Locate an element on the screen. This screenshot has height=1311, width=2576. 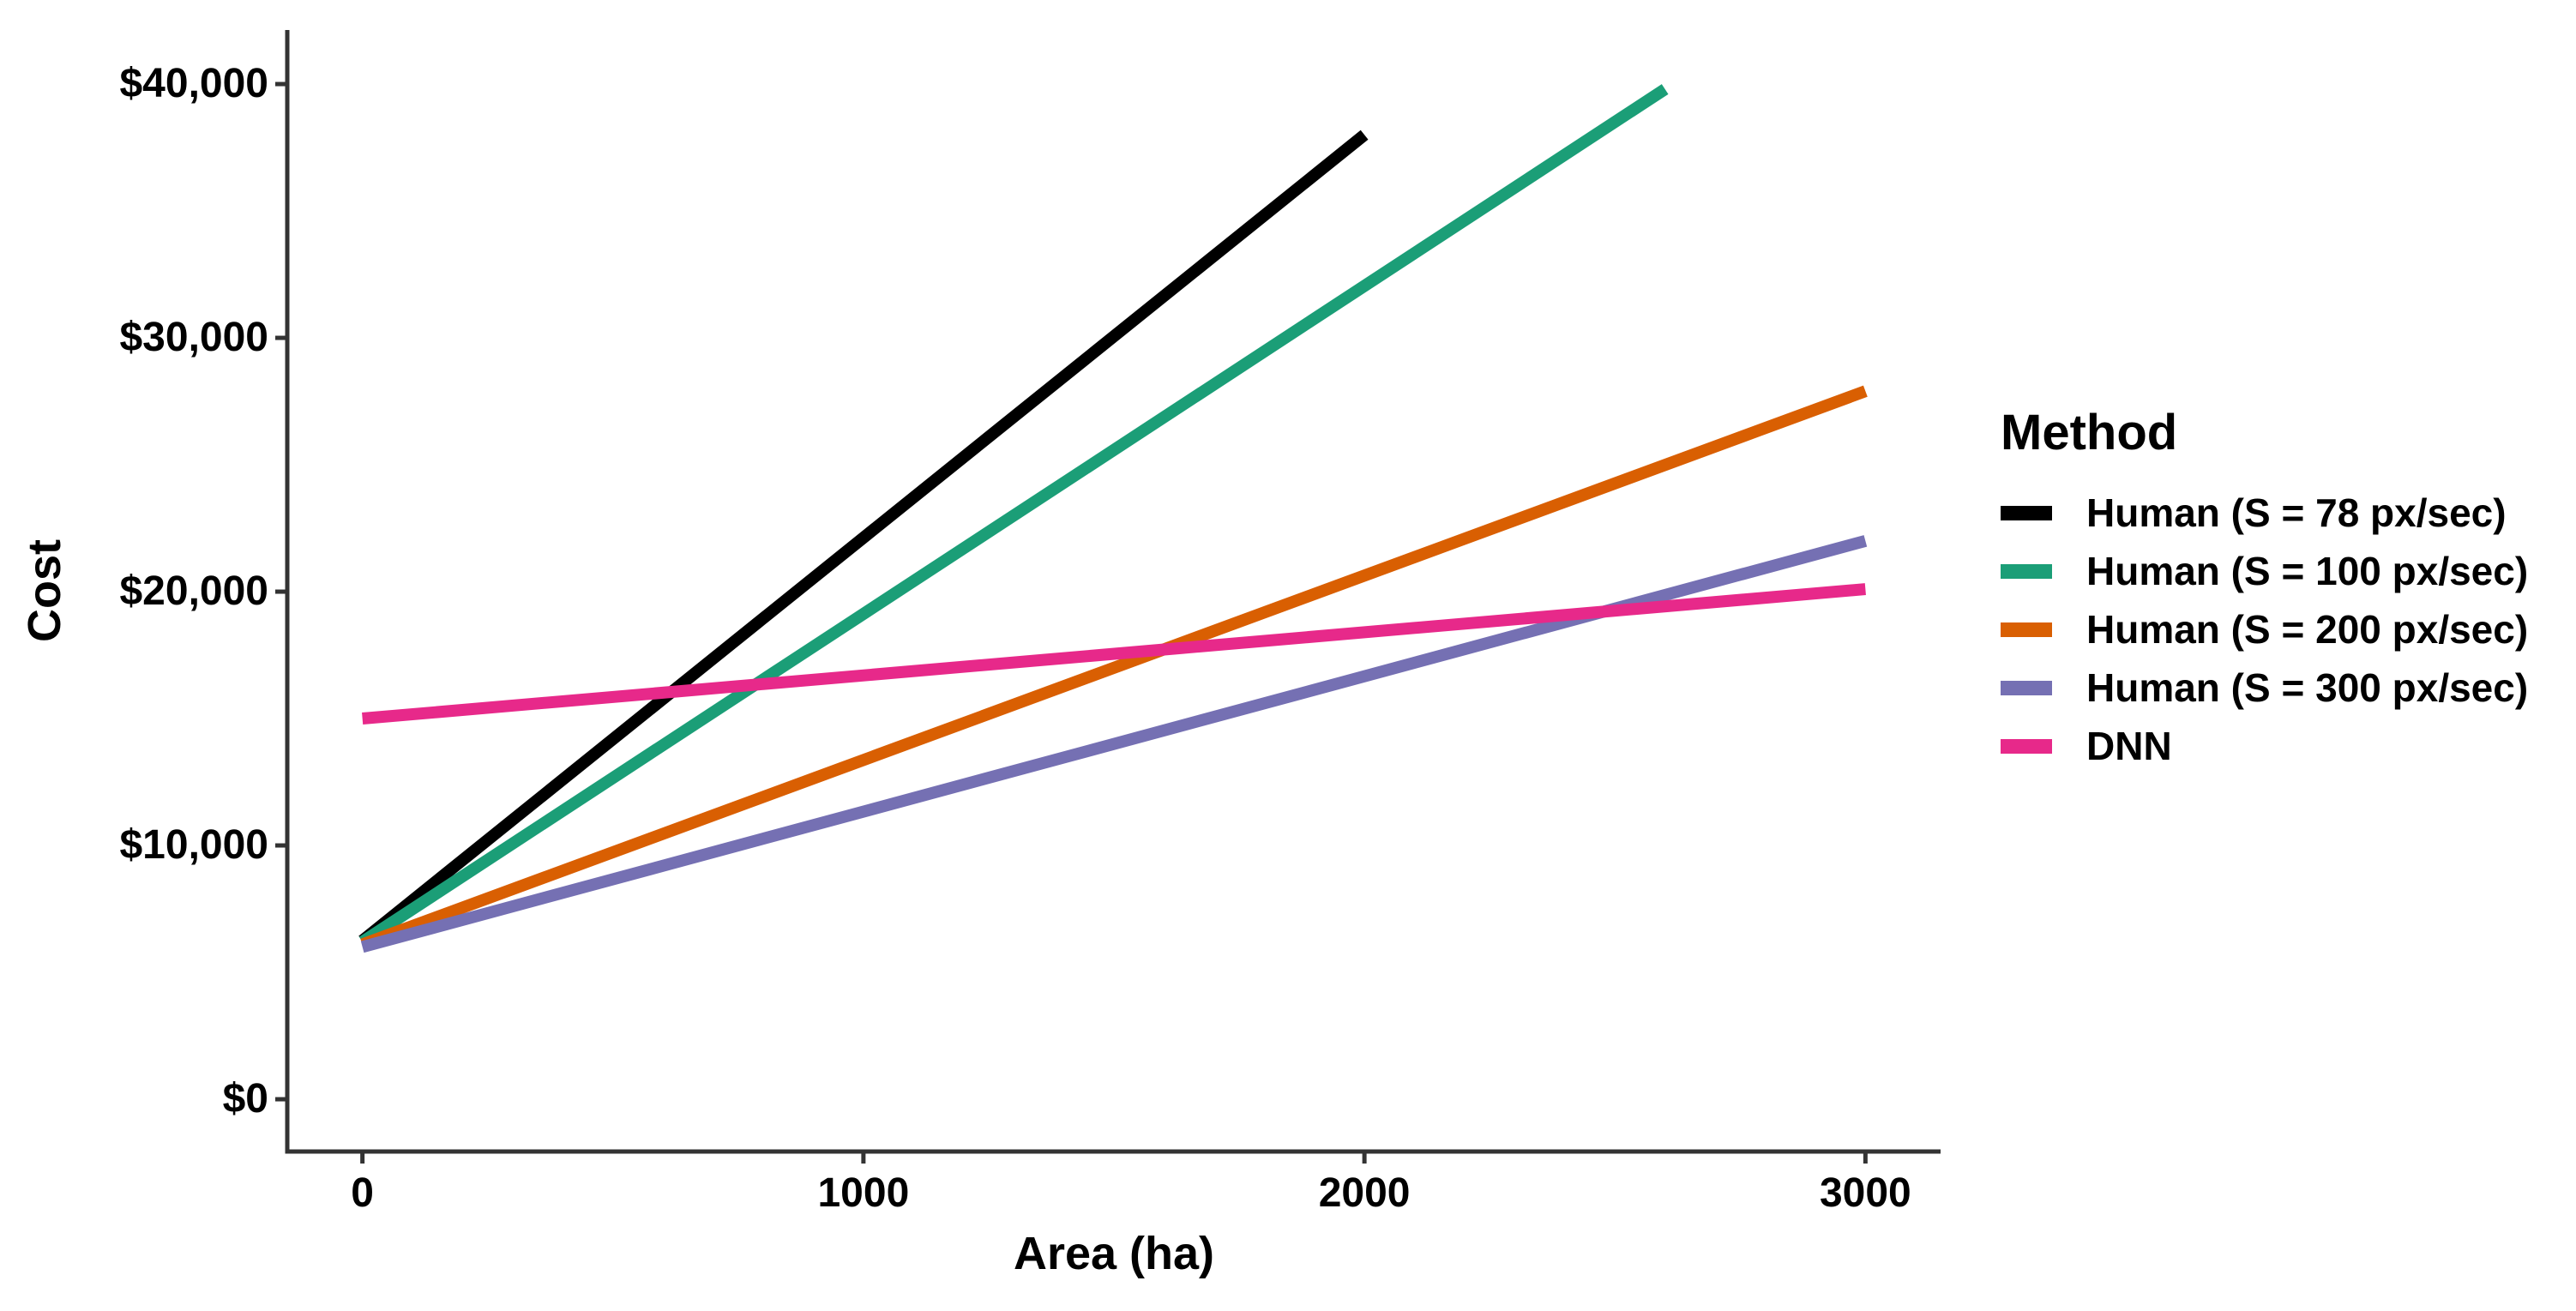
x-tick-label: 2000 is located at coordinates (1364, 1193).